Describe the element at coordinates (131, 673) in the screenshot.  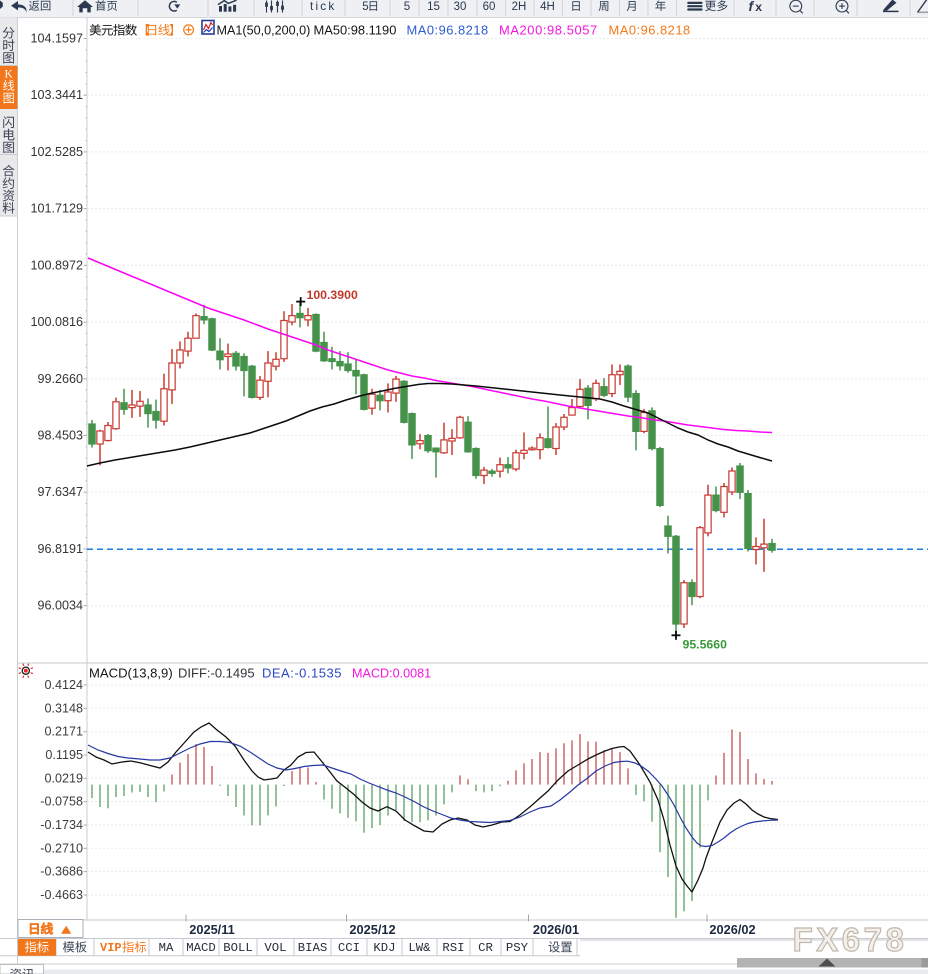
I see `svg-text: MACD(13,8,9)` at that location.